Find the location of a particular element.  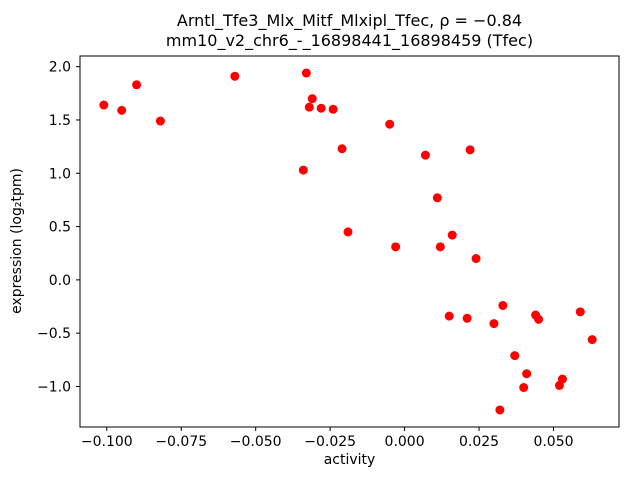

y-tick-label: 0.5 is located at coordinates (60, 228).